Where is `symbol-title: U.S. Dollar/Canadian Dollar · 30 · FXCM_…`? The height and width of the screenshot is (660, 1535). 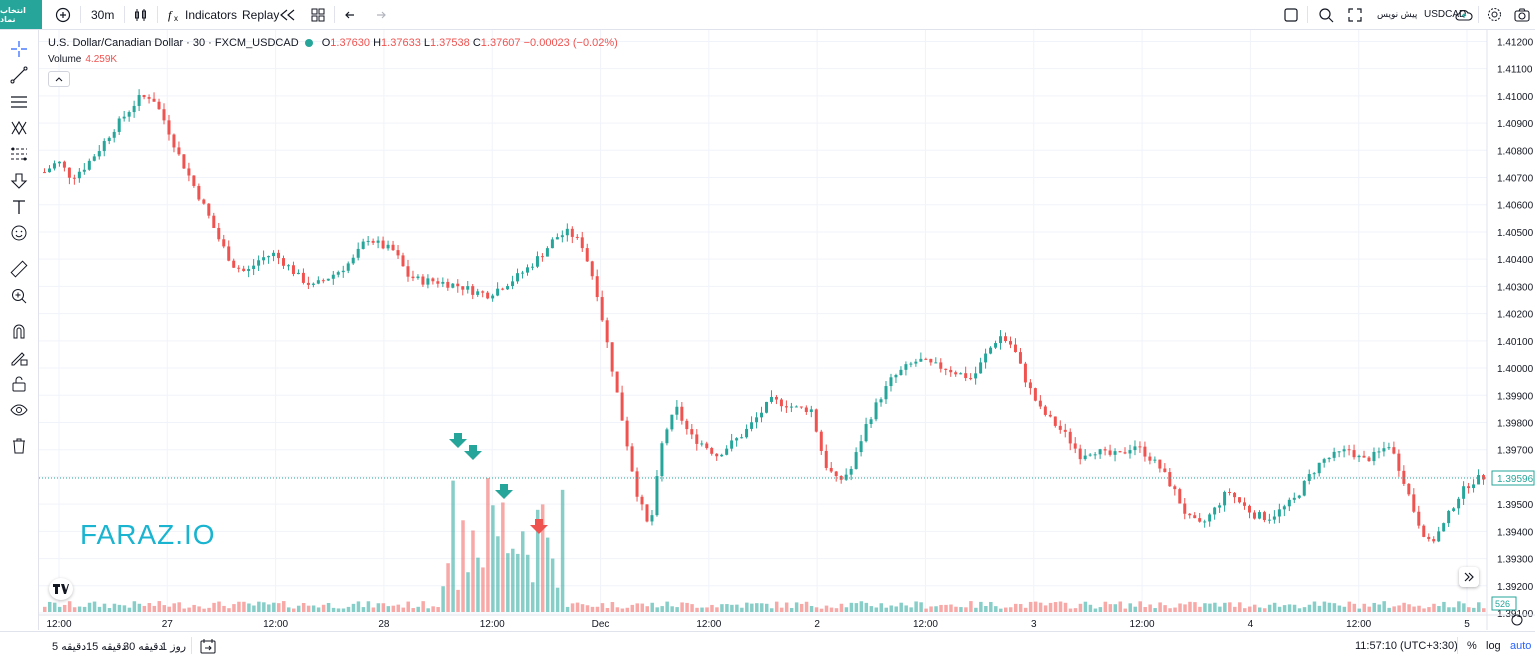
symbol-title: U.S. Dollar/Canadian Dollar · 30 · FXCM_… is located at coordinates (173, 43).